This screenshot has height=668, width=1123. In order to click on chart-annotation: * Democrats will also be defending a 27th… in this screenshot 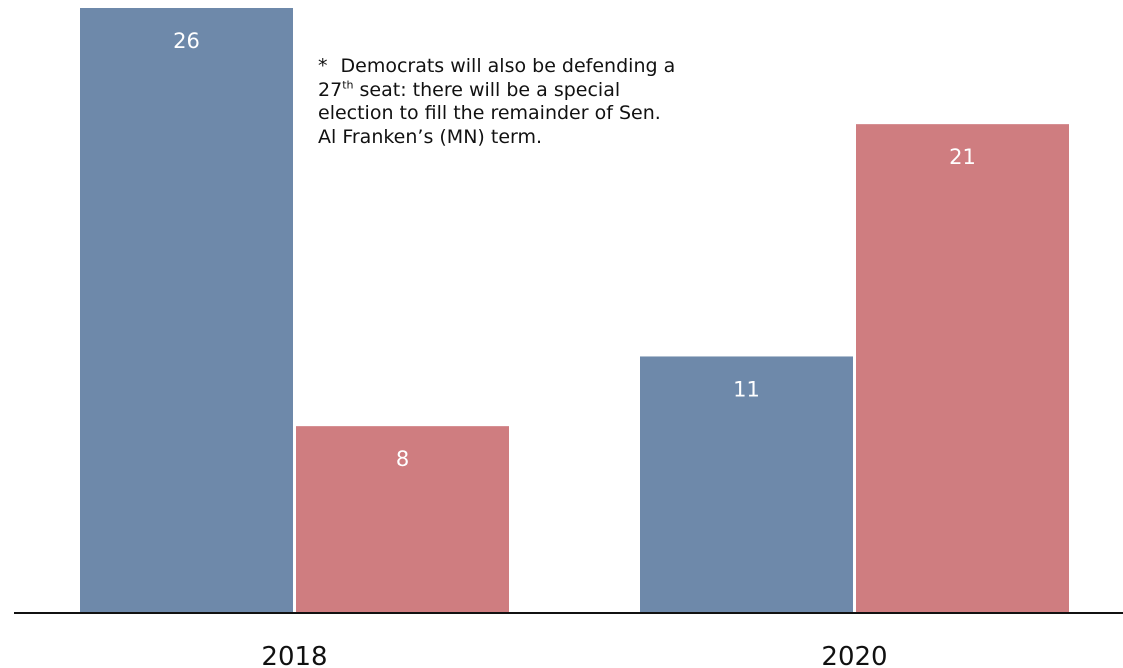, I will do `click(498, 102)`.